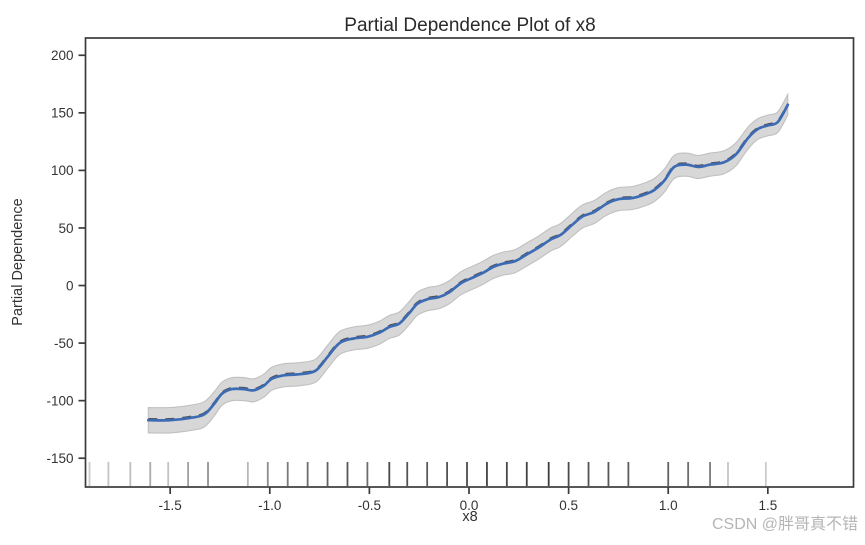 The width and height of the screenshot is (865, 545). Describe the element at coordinates (70, 285) in the screenshot. I see `y-tick-label: 0` at that location.